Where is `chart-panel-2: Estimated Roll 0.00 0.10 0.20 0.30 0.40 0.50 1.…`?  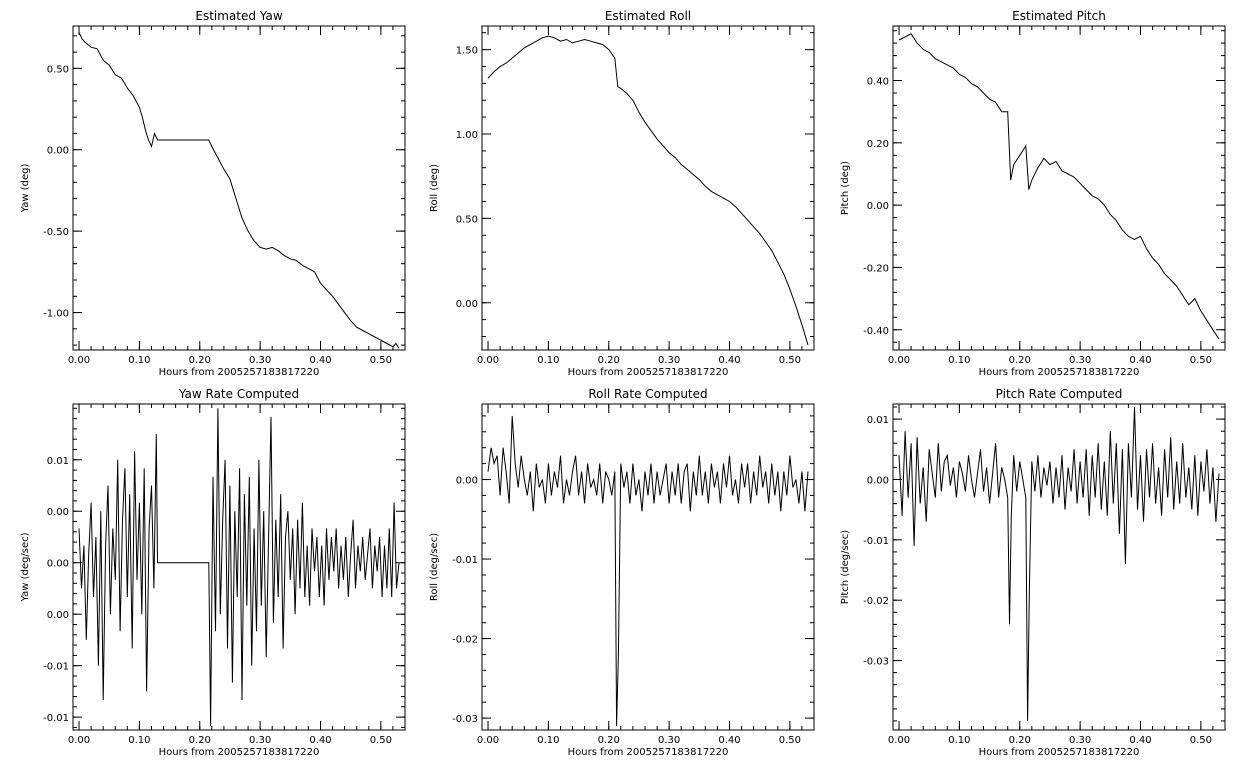
chart-panel-2: Estimated Roll 0.00 0.10 0.20 0.30 0.40 0.50 1.… is located at coordinates (622, 193).